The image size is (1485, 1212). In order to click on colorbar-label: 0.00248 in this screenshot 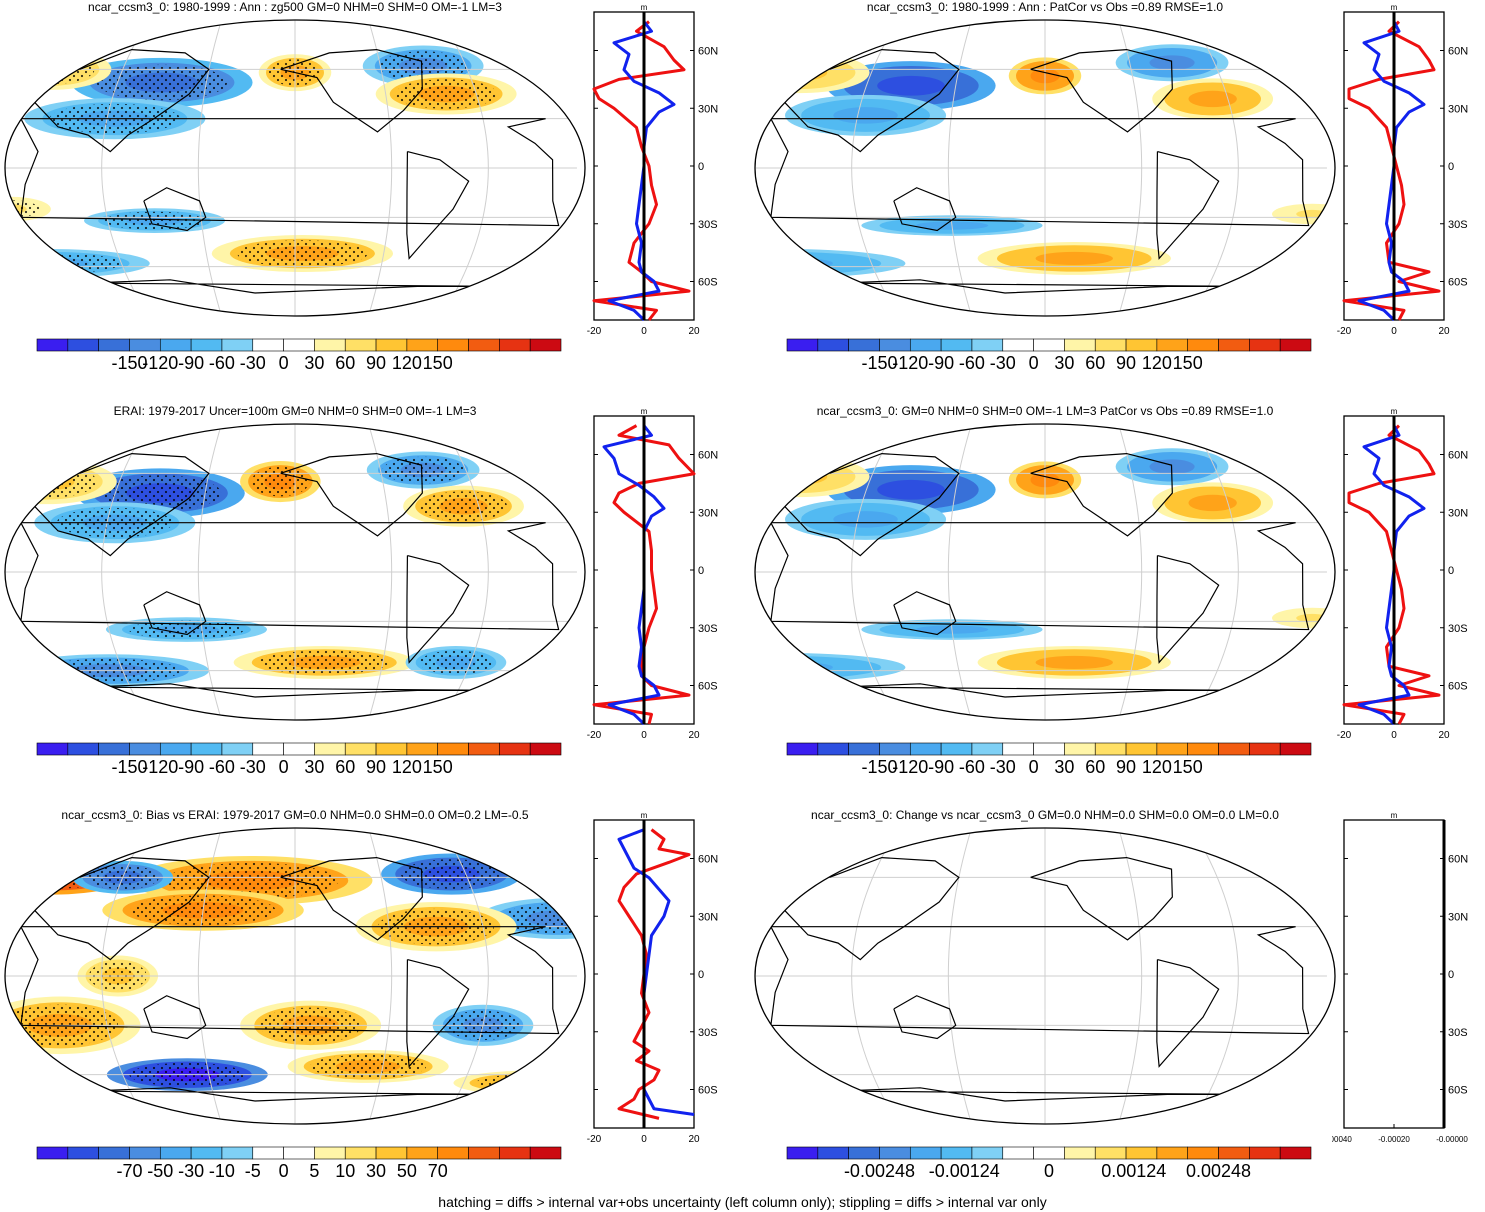, I will do `click(1218, 1171)`.